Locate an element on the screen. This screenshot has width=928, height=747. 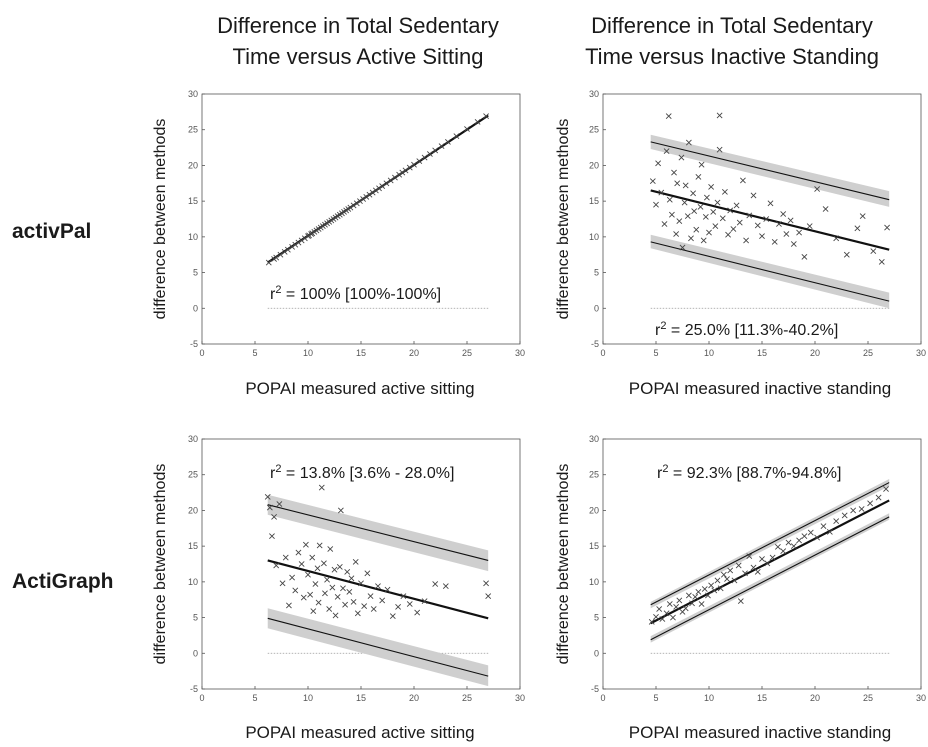
y-tick-label-bottom-right: 25 is located at coordinates (594, 475).